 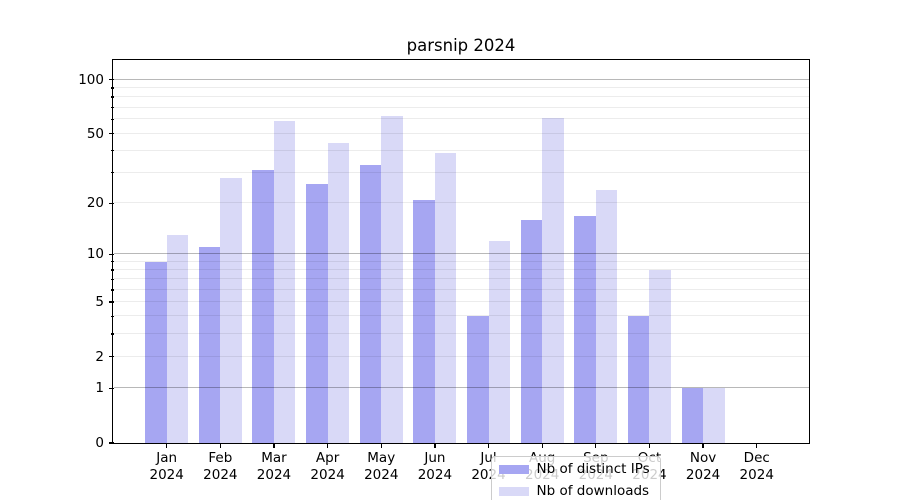 I want to click on legend-swatch-distinct-ips, so click(x=513, y=469).